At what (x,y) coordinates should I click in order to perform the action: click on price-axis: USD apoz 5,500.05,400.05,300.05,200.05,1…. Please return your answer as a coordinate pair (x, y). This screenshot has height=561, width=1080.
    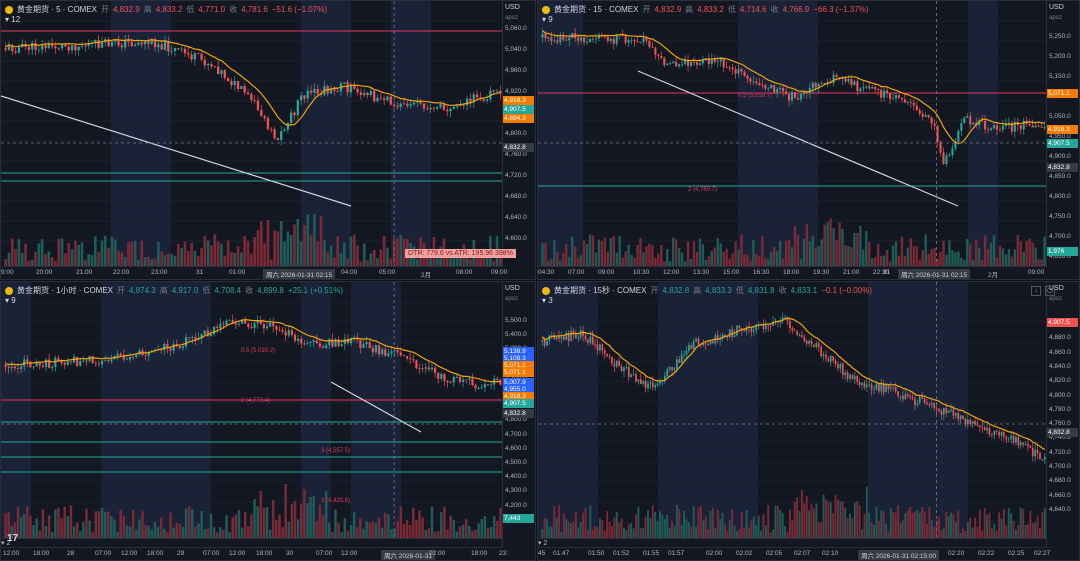
    Looking at the image, I should click on (518, 421).